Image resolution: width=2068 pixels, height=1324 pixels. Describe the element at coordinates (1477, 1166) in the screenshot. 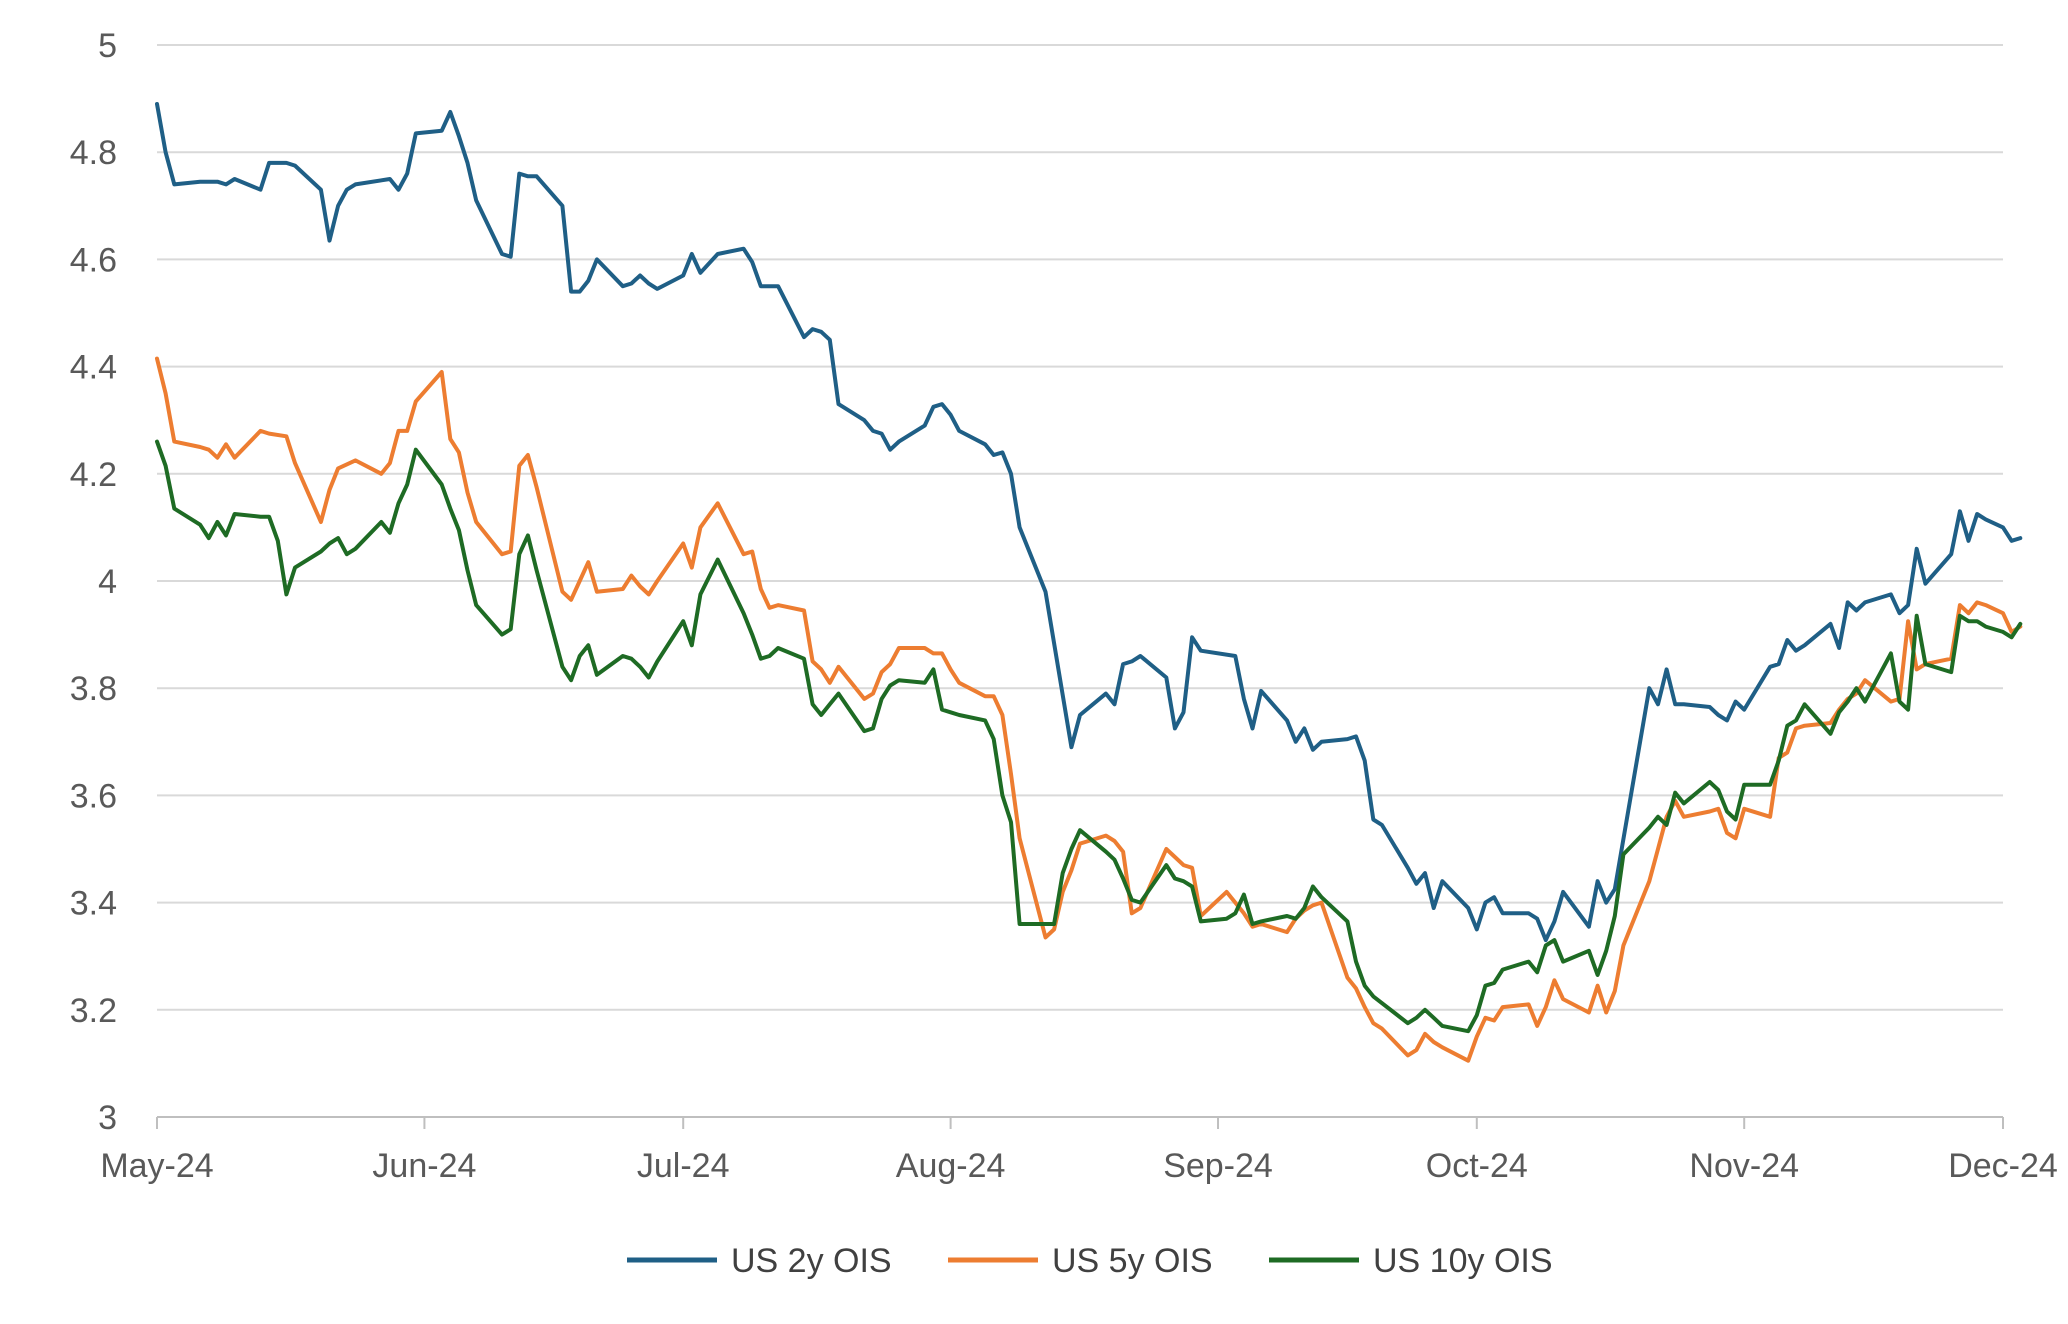

I see `x-tick-label: Oct-24` at that location.